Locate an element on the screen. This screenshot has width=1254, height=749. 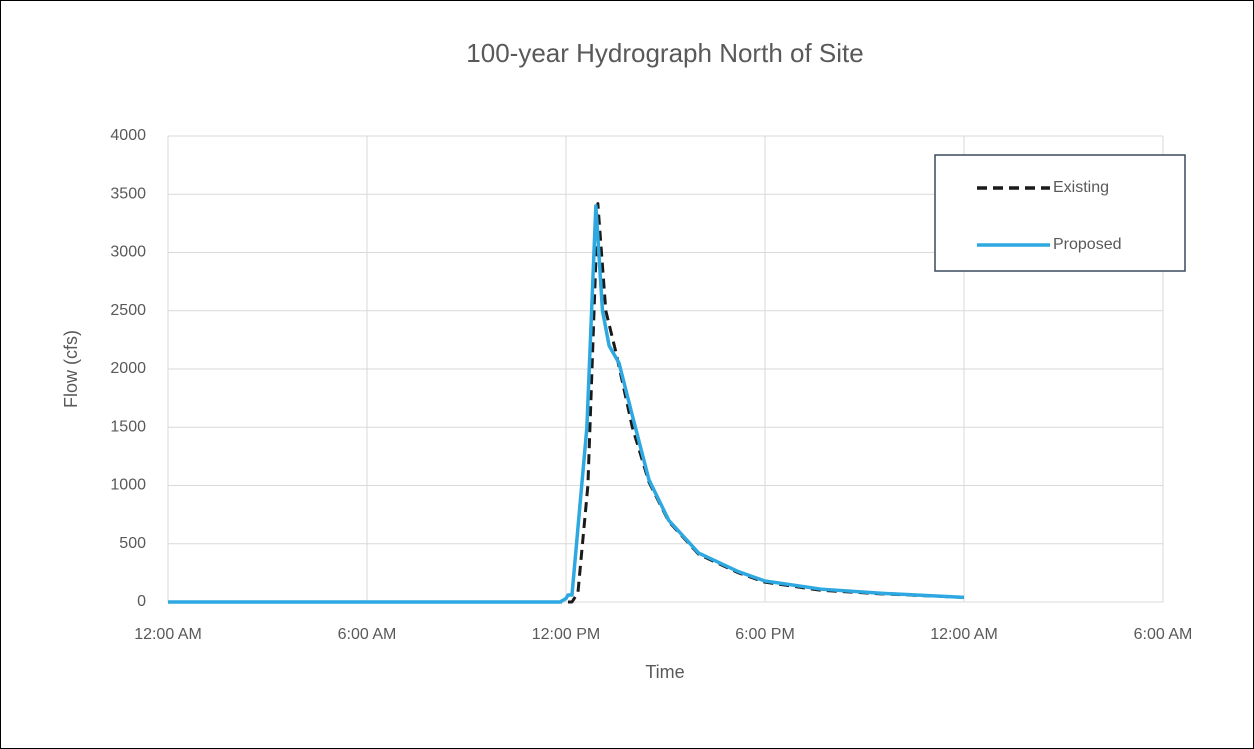
y-axis-label: Flow (cfs) is located at coordinates (71, 369).